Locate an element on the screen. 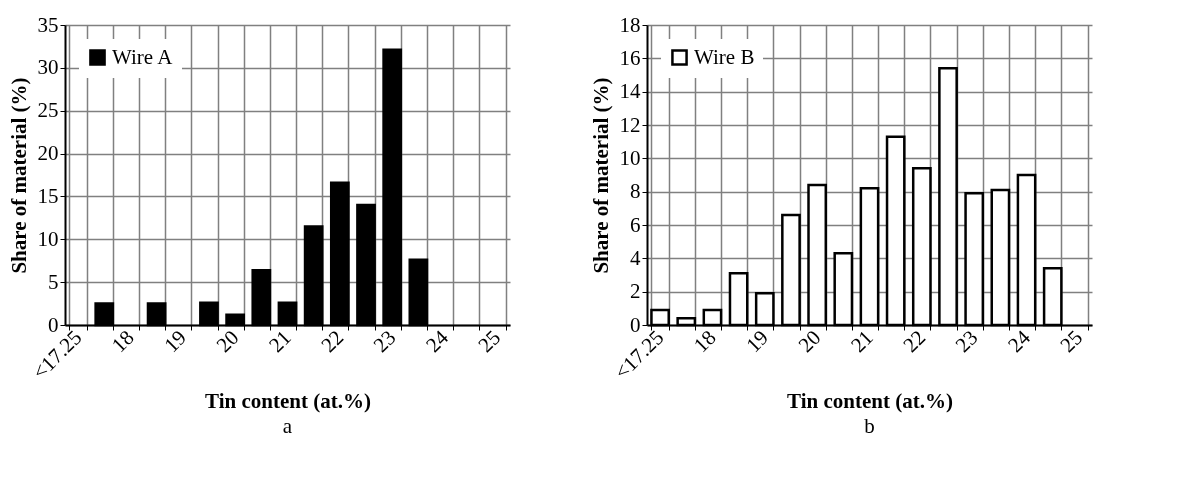 The height and width of the screenshot is (488, 1195). y-tick-label: 16 is located at coordinates (630, 57).